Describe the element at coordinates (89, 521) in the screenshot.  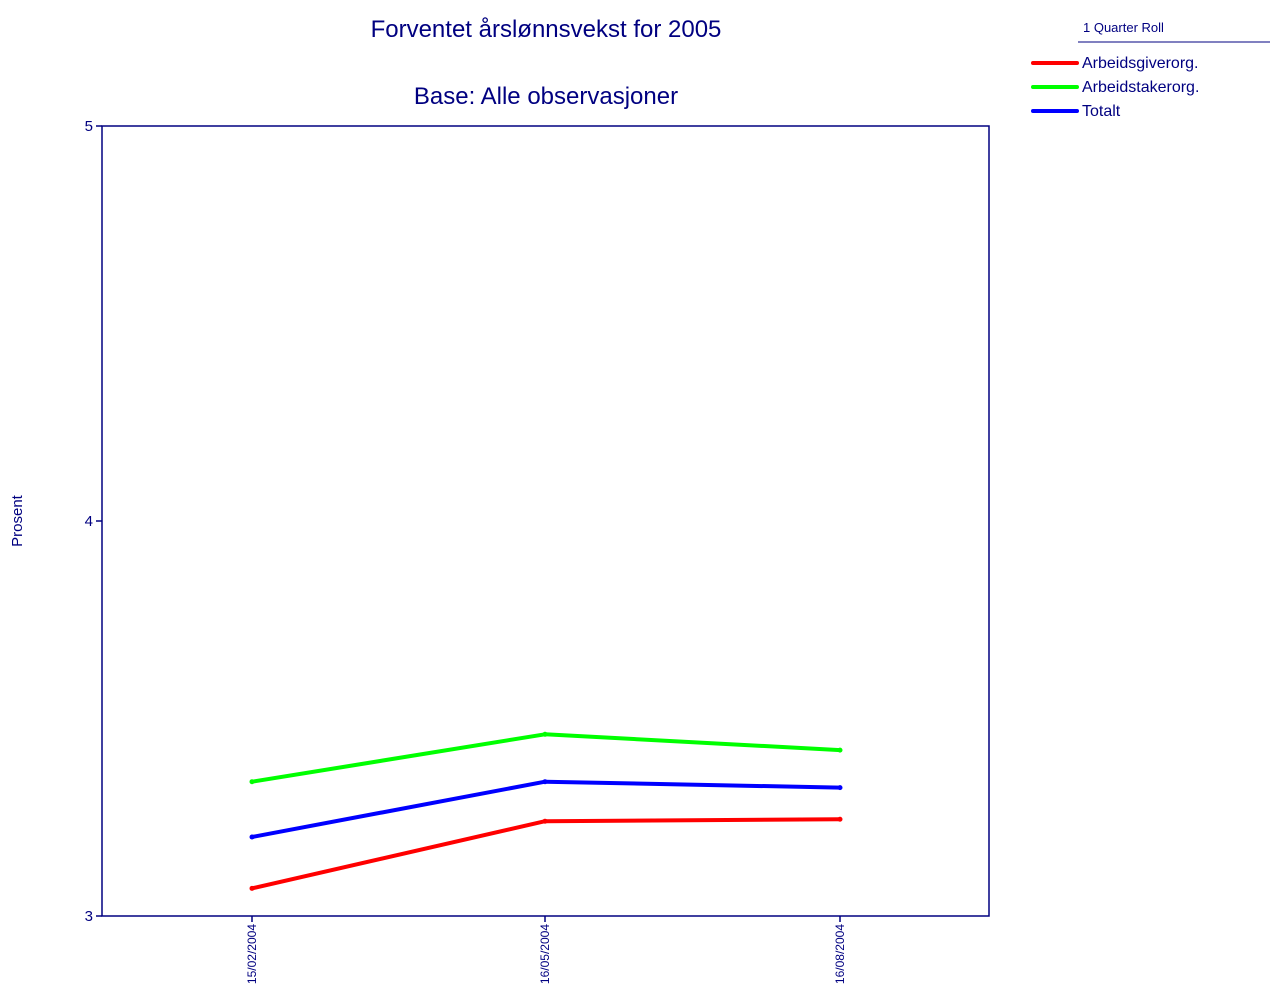
I see `y-tick-label: 4` at that location.